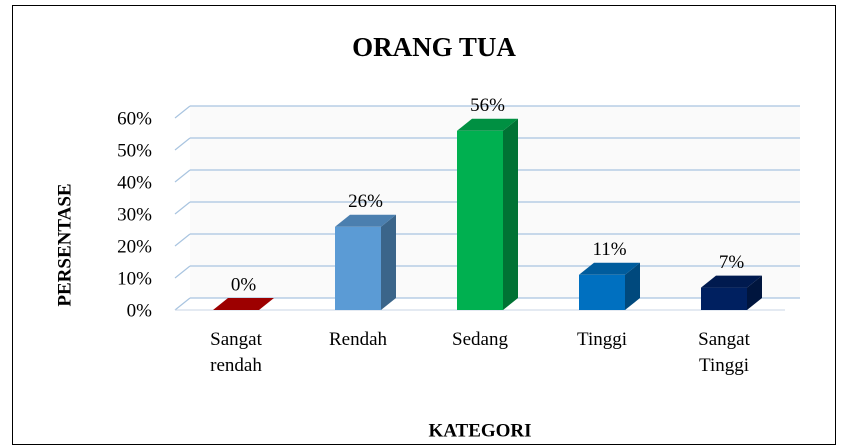  Describe the element at coordinates (134, 150) in the screenshot. I see `y-tick-label: 50%` at that location.